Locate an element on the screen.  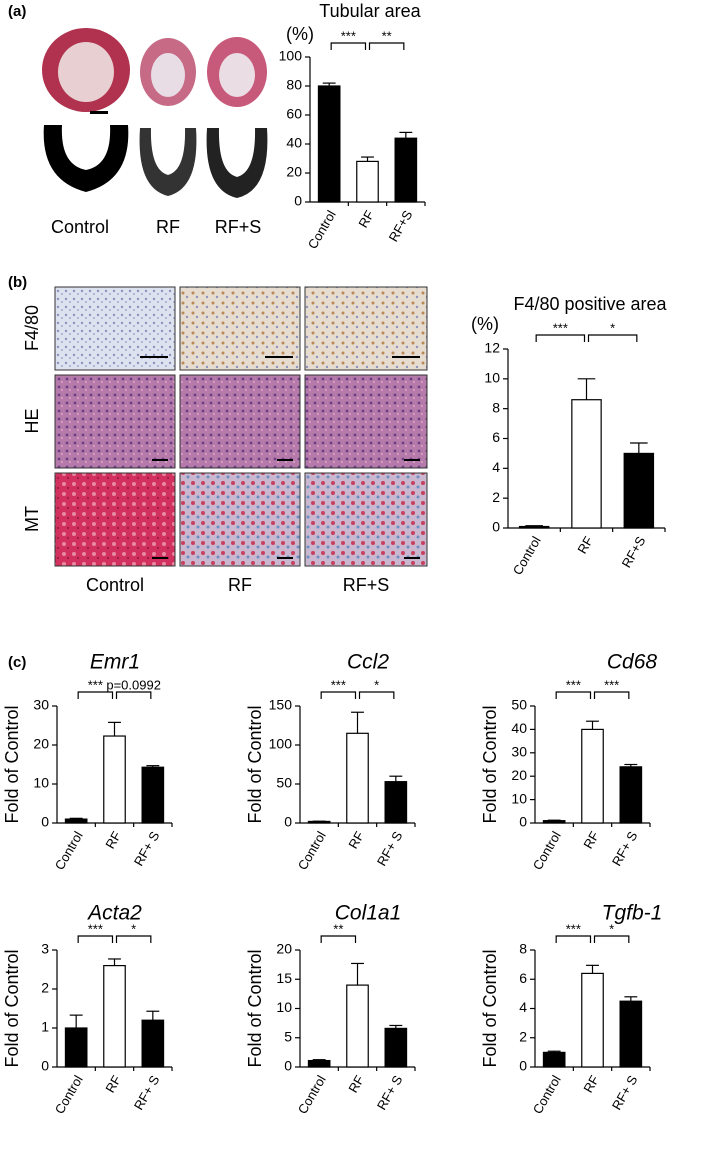
micrographs is located at coordinates (241, 426).